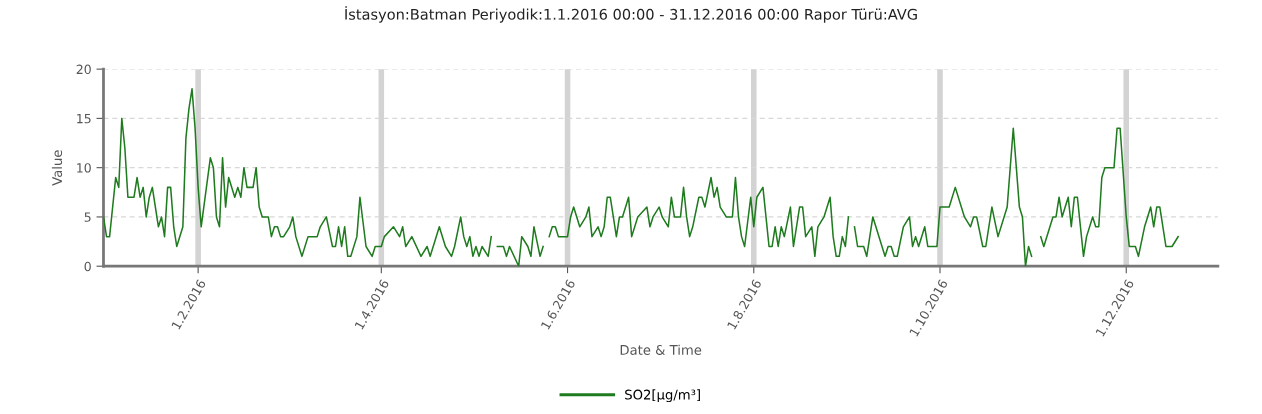 The width and height of the screenshot is (1262, 414). Describe the element at coordinates (83, 69) in the screenshot. I see `y-tick-label: 20` at that location.